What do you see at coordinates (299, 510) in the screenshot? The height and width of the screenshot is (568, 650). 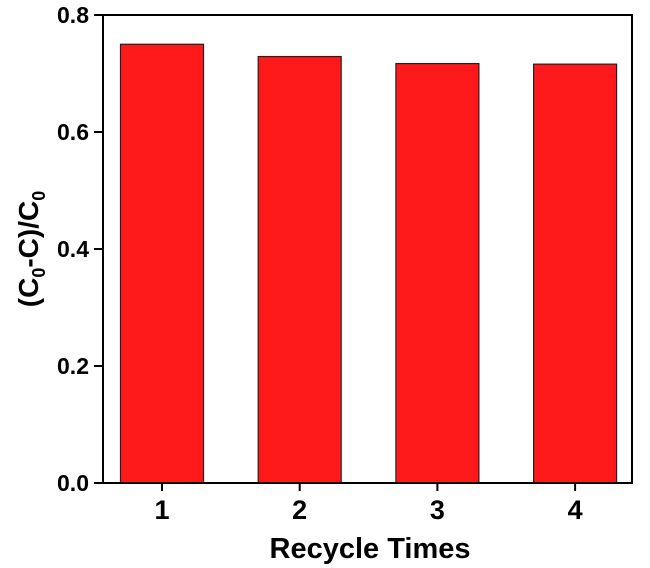 I see `x-tick-label: 2` at bounding box center [299, 510].